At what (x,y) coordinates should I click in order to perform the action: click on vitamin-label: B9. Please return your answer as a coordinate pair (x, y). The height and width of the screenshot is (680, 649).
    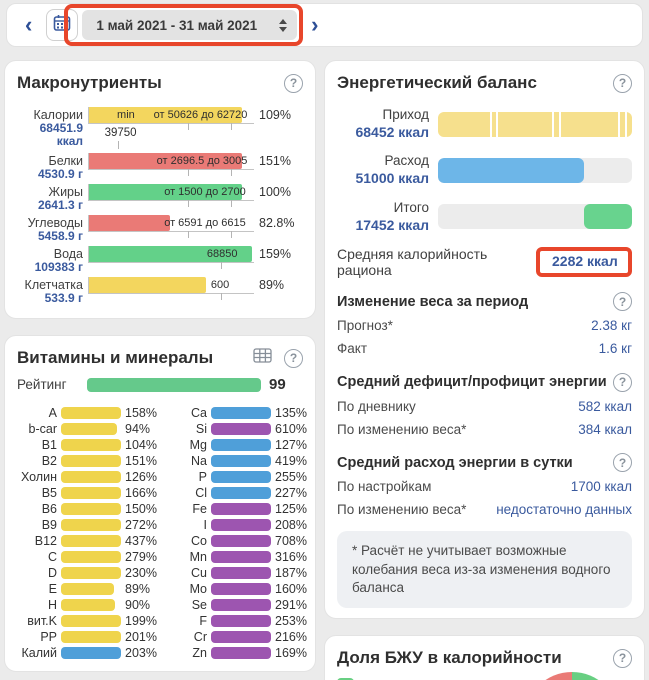
    Looking at the image, I should click on (49, 525).